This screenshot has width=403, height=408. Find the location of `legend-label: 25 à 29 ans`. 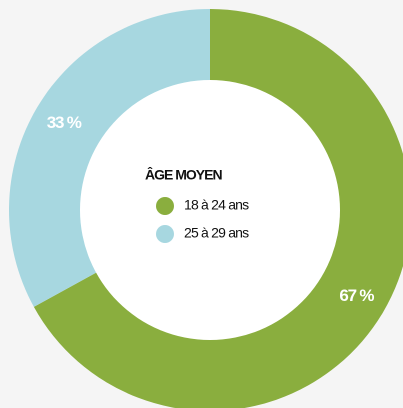

legend-label: 25 à 29 ans is located at coordinates (216, 233).